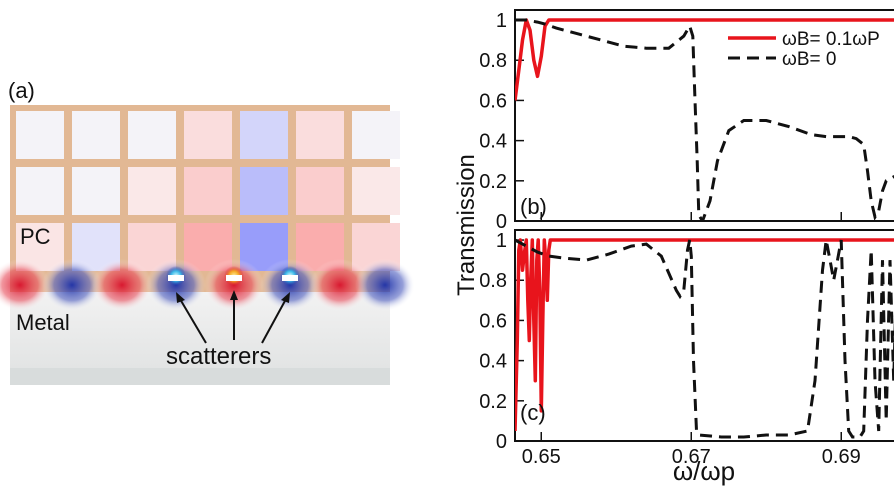 The width and height of the screenshot is (894, 488). What do you see at coordinates (285, 297) in the screenshot?
I see `arrow-right-head` at bounding box center [285, 297].